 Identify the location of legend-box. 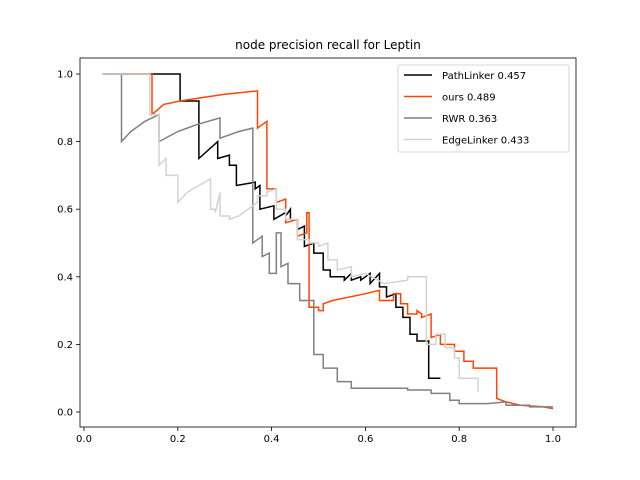
(483, 108).